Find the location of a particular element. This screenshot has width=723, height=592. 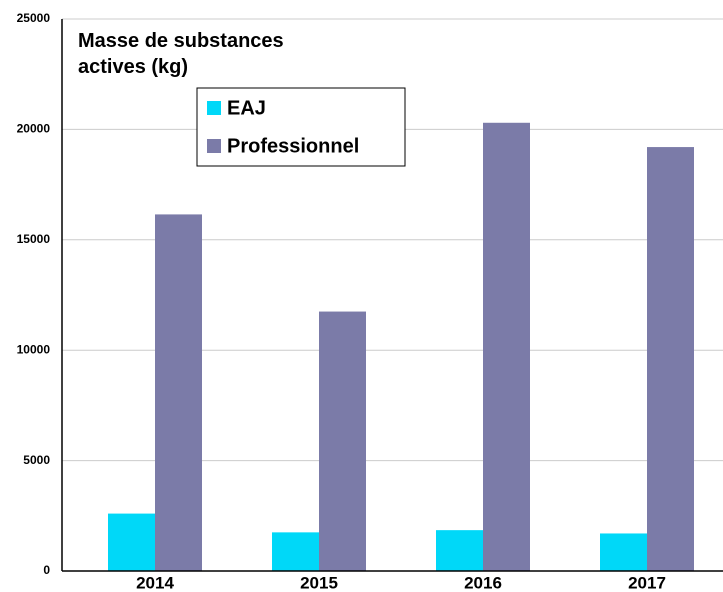

y-tick-label: 20000 is located at coordinates (34, 129).